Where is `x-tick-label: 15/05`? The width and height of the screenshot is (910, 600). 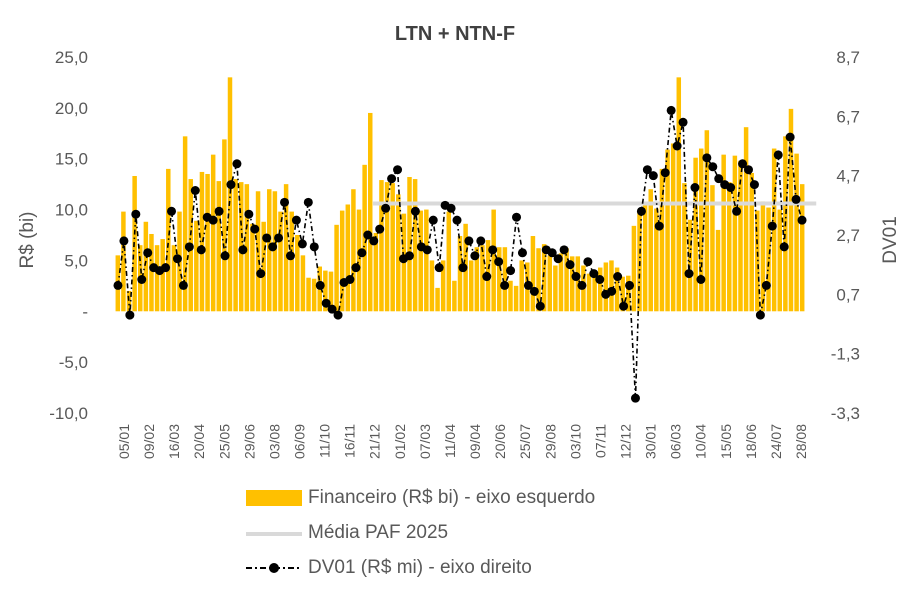 x-tick-label: 15/05 is located at coordinates (726, 441).